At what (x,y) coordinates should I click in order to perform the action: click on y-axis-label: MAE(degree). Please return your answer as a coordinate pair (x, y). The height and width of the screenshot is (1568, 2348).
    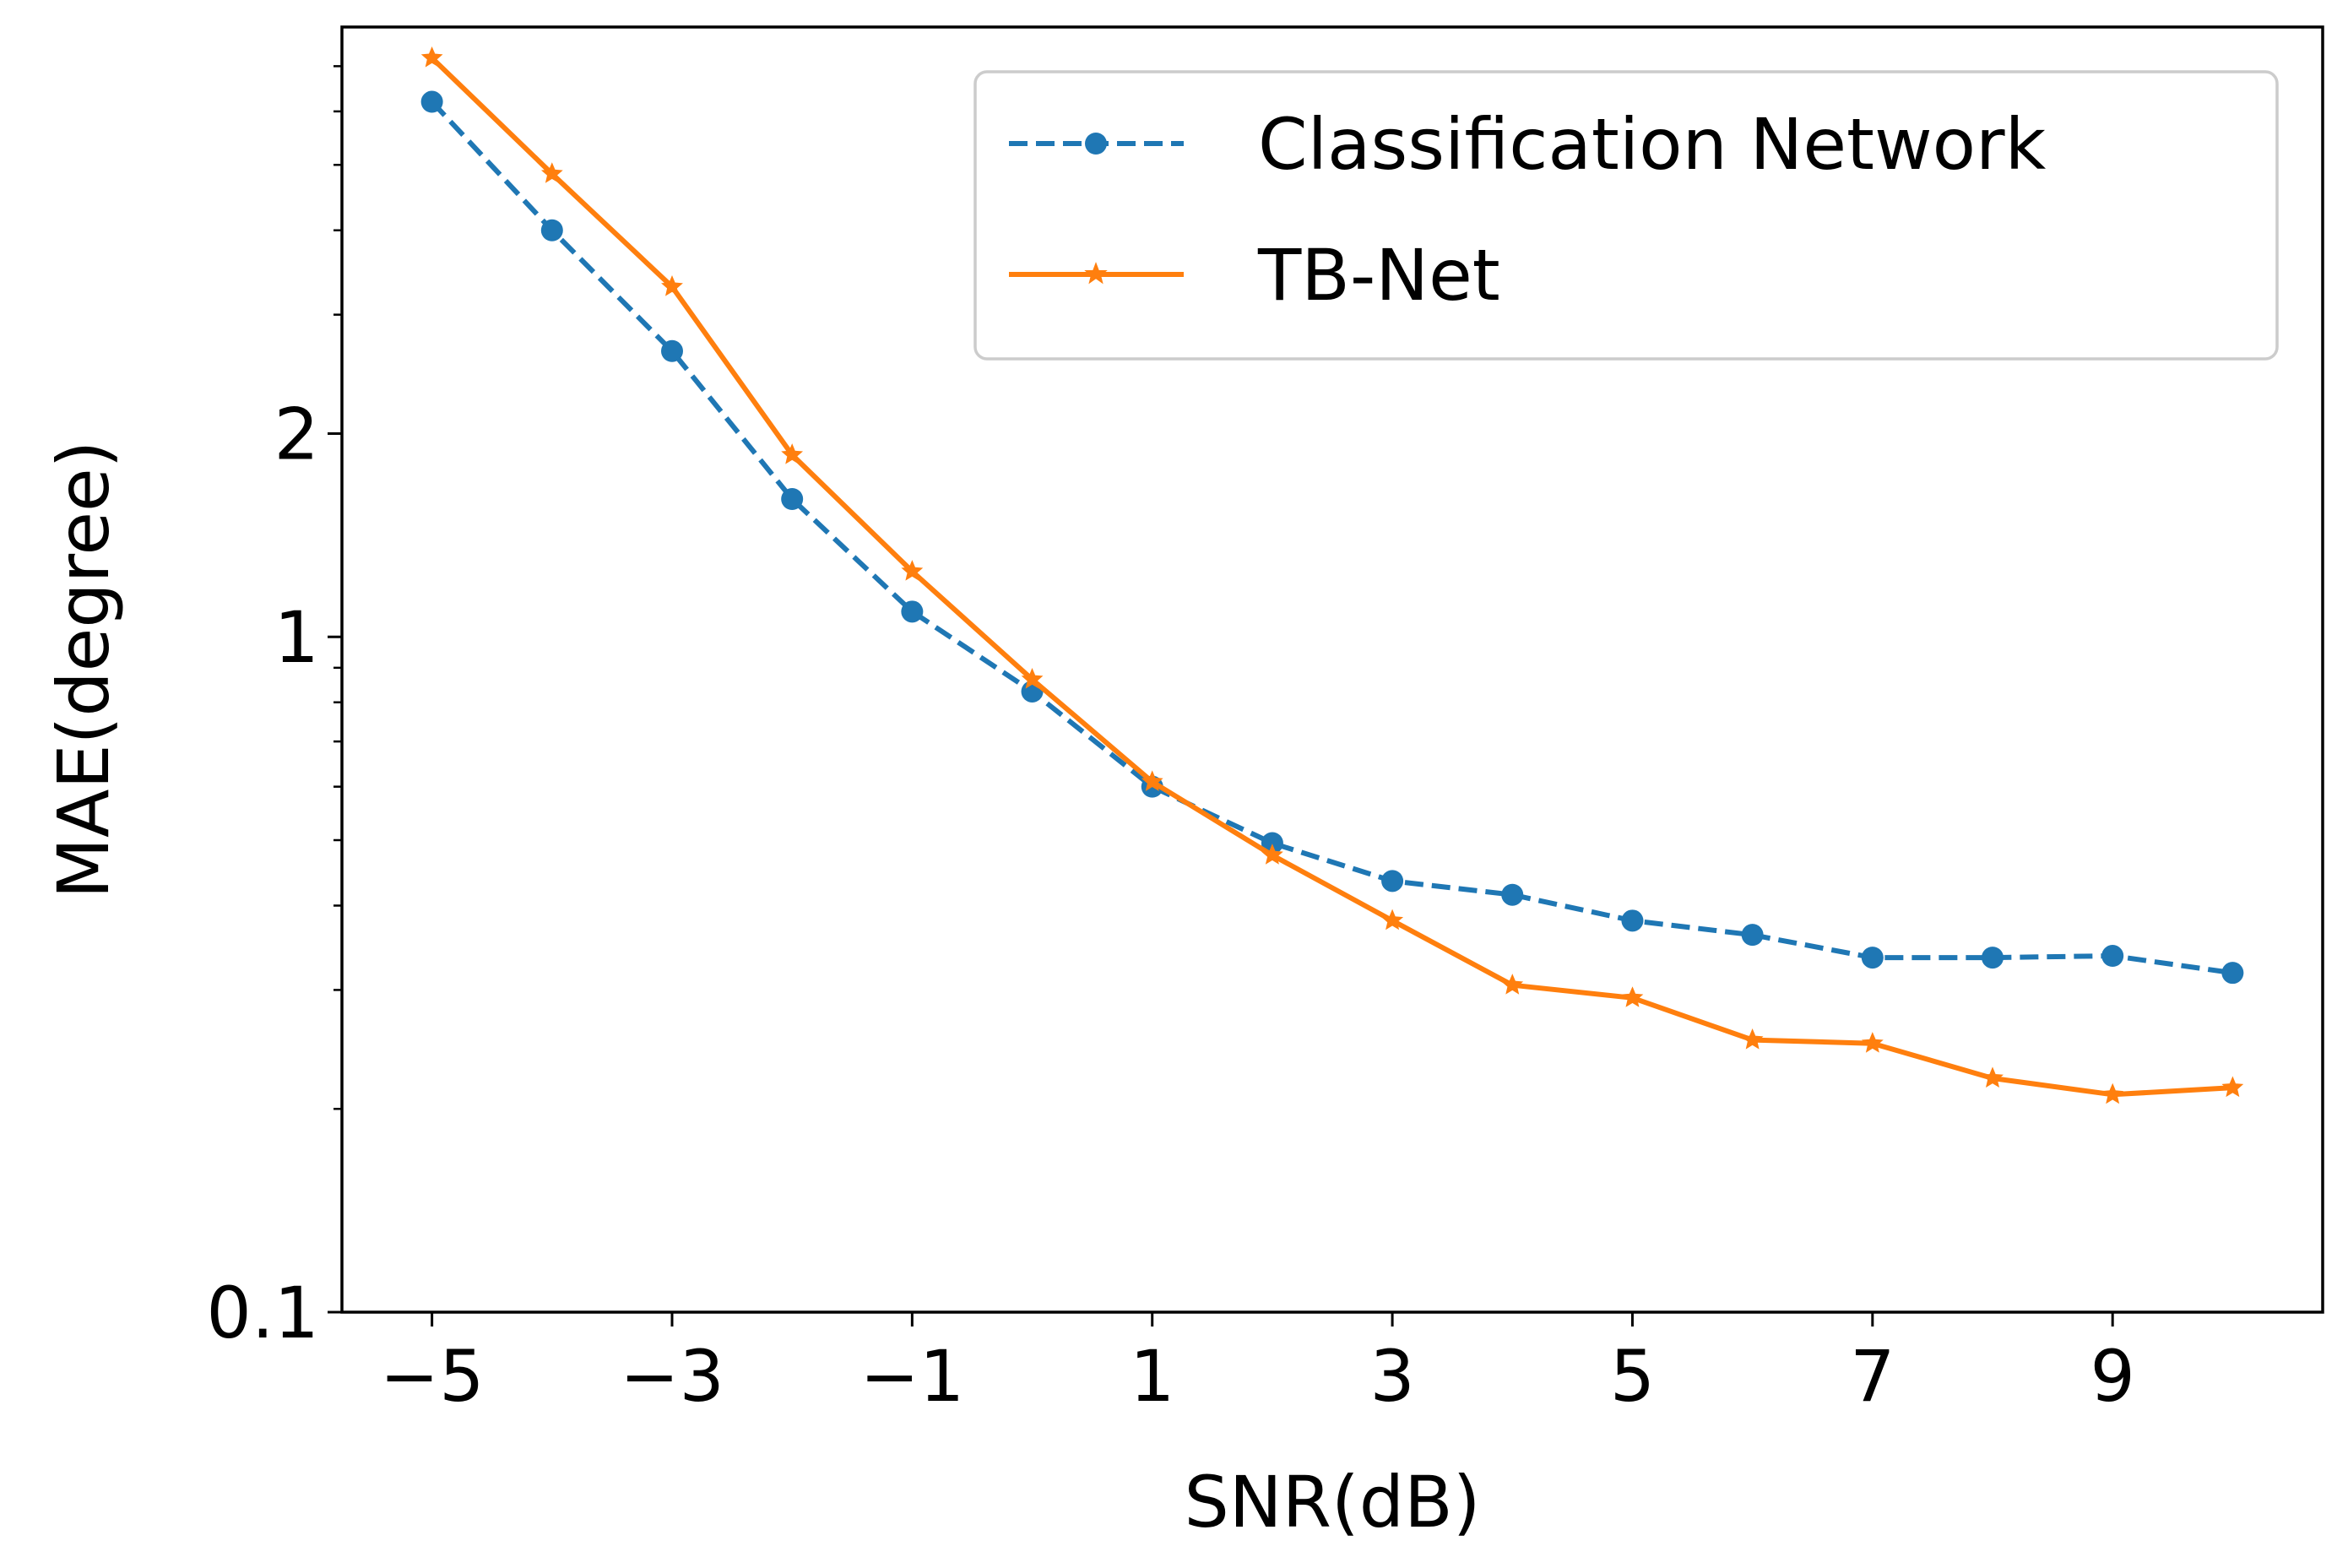
    Looking at the image, I should click on (83, 670).